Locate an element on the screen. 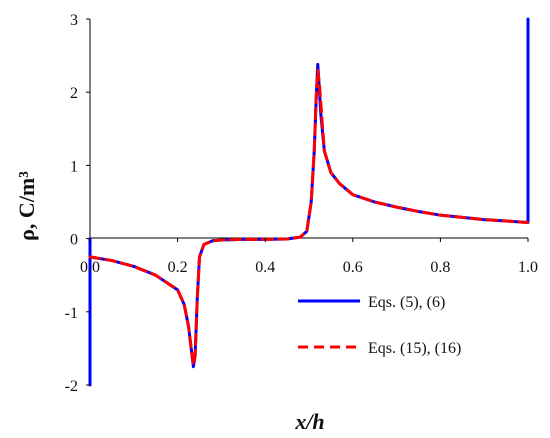  x-tick-label: 0.6 is located at coordinates (353, 267).